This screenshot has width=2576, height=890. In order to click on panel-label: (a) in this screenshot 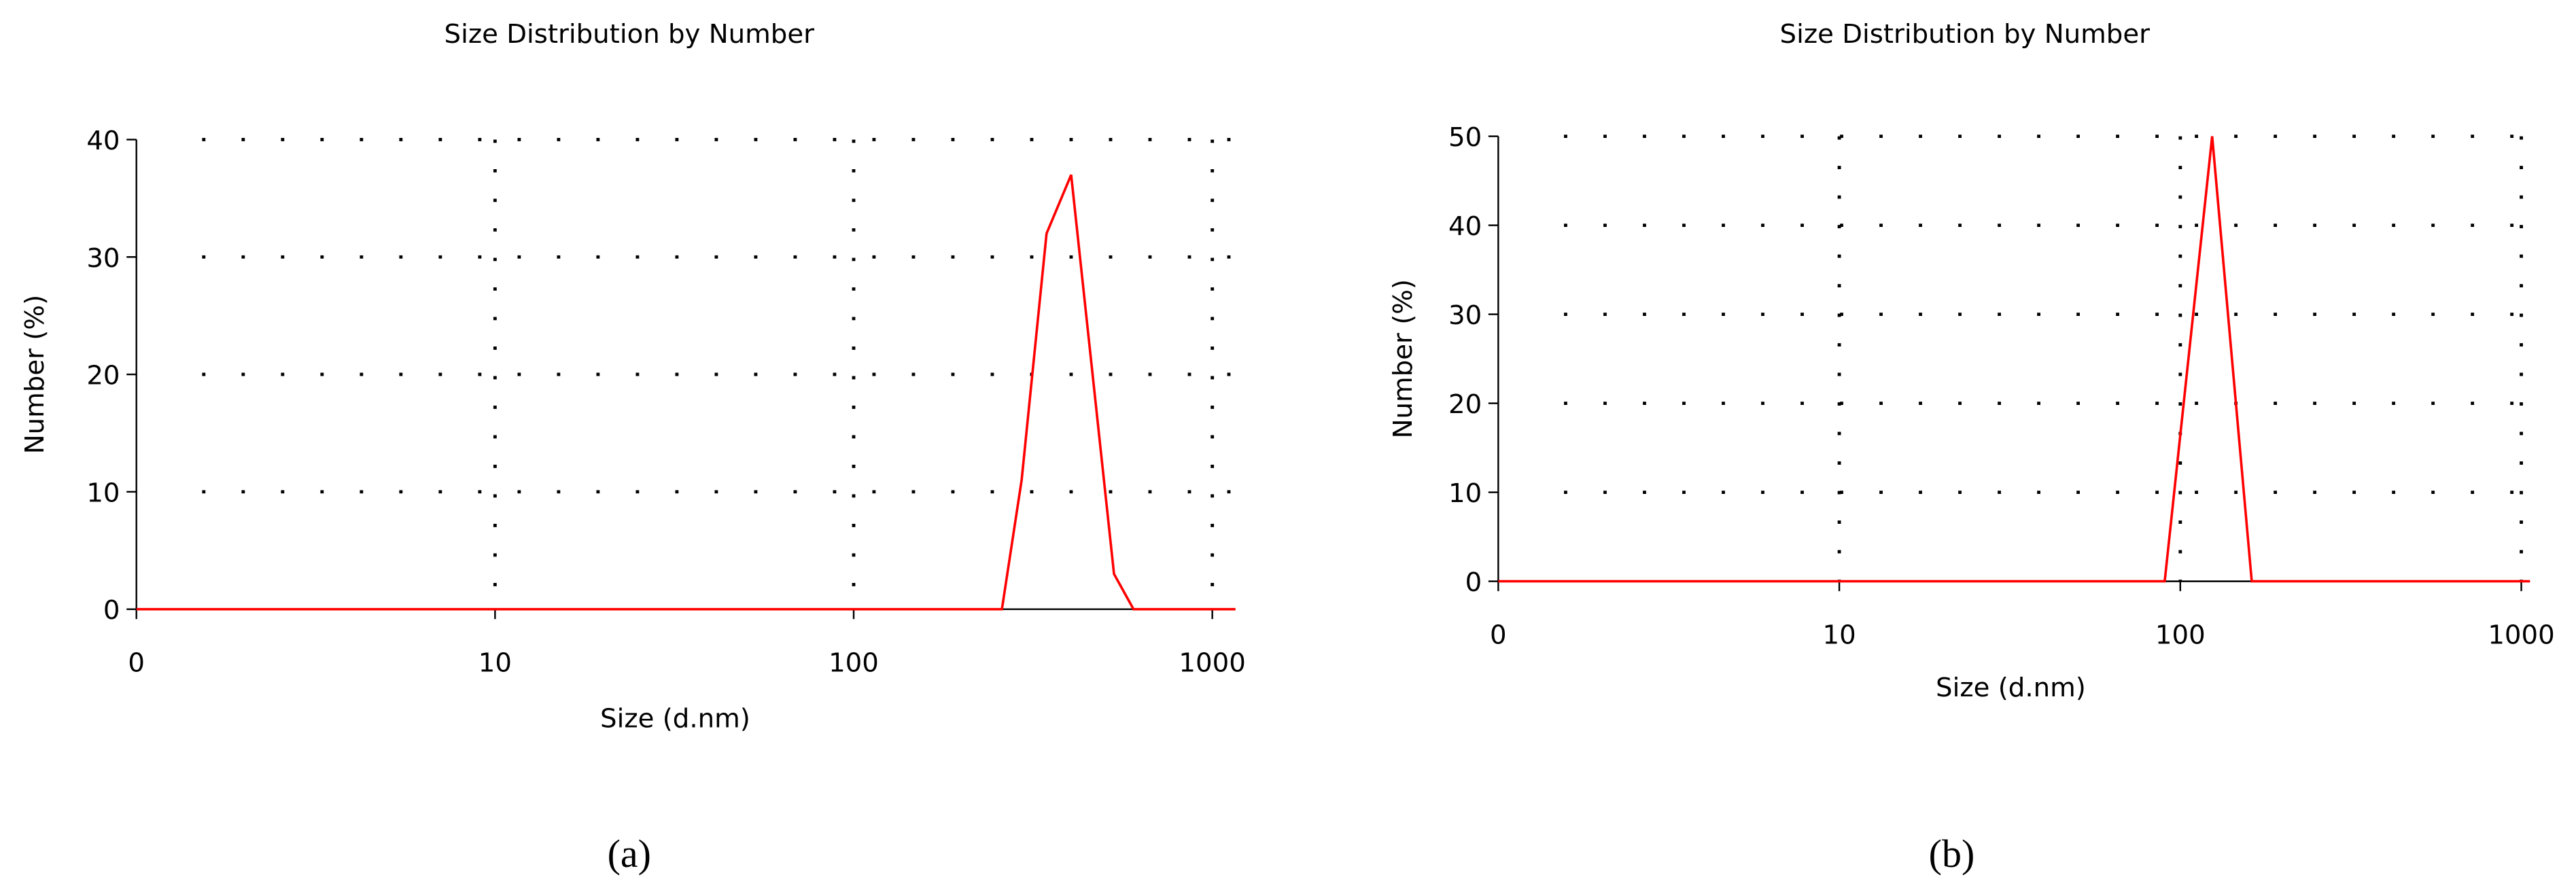, I will do `click(629, 854)`.